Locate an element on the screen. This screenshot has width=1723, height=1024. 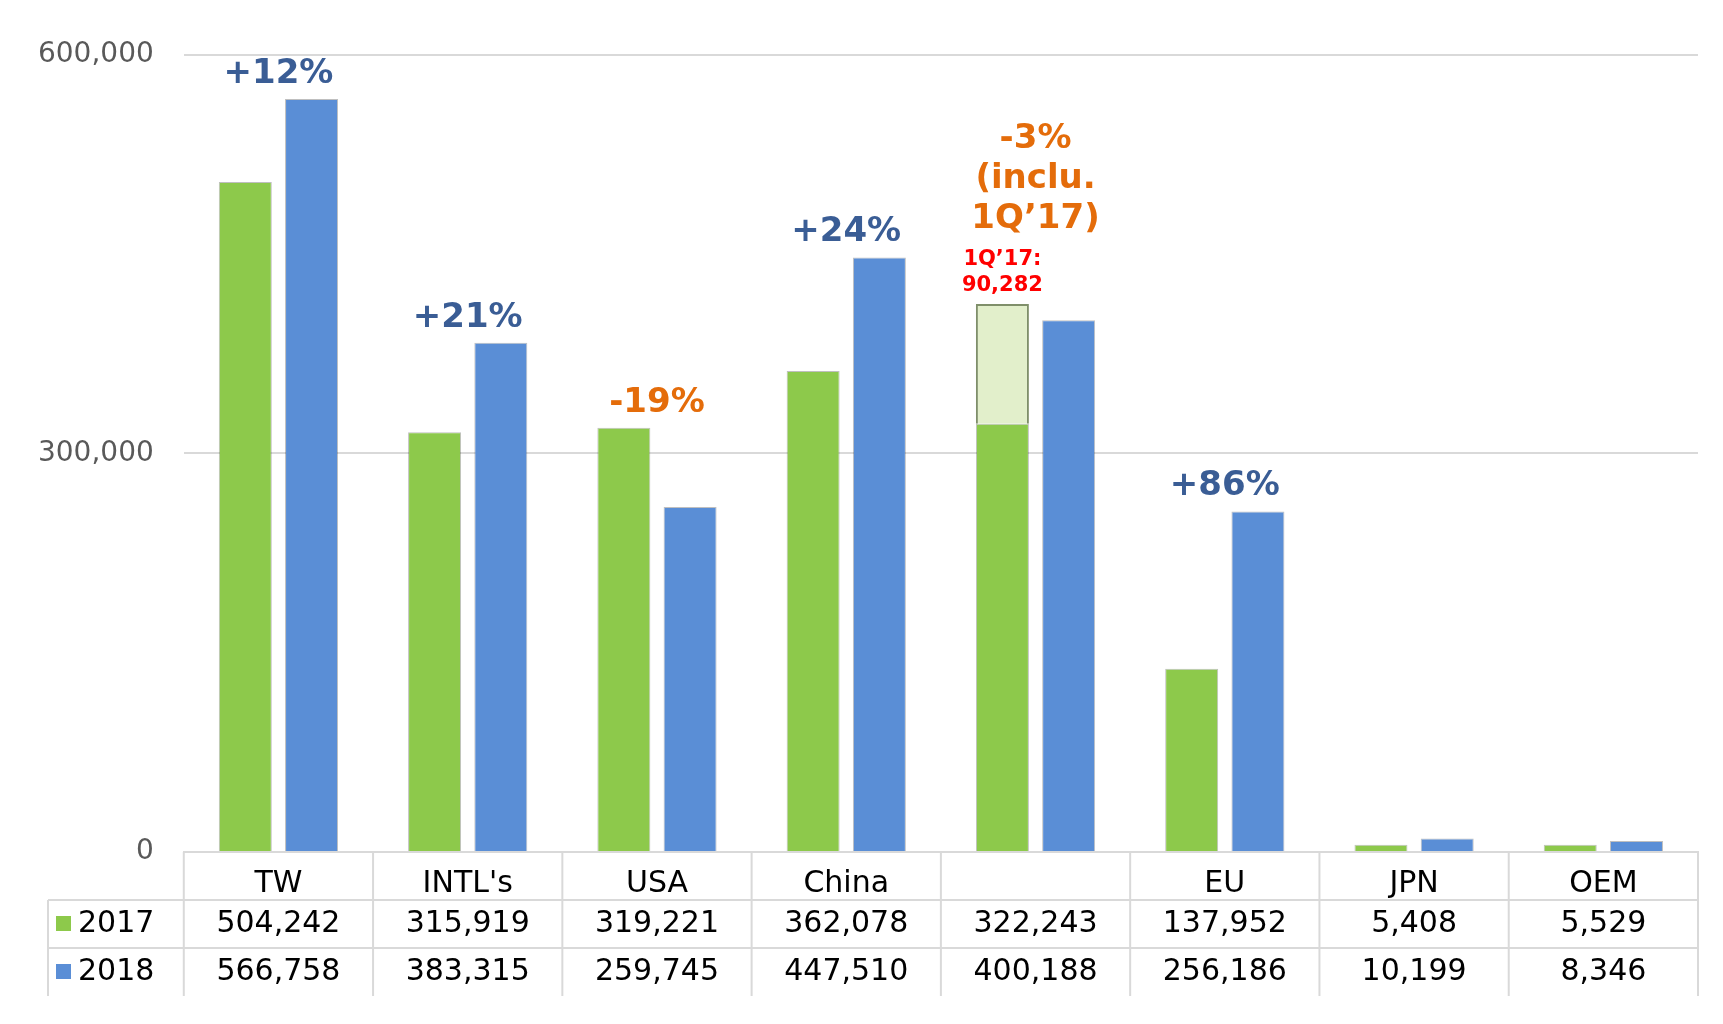
annotation: -3% (inclu. 1Q’17) is located at coordinates (1035, 175).